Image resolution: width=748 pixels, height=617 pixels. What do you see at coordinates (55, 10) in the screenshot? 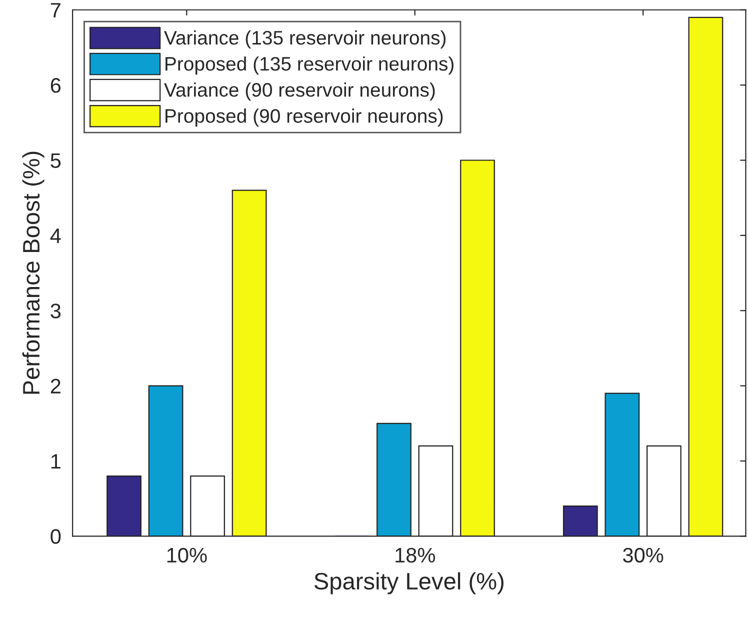
I see `y-tick-label: 7` at bounding box center [55, 10].